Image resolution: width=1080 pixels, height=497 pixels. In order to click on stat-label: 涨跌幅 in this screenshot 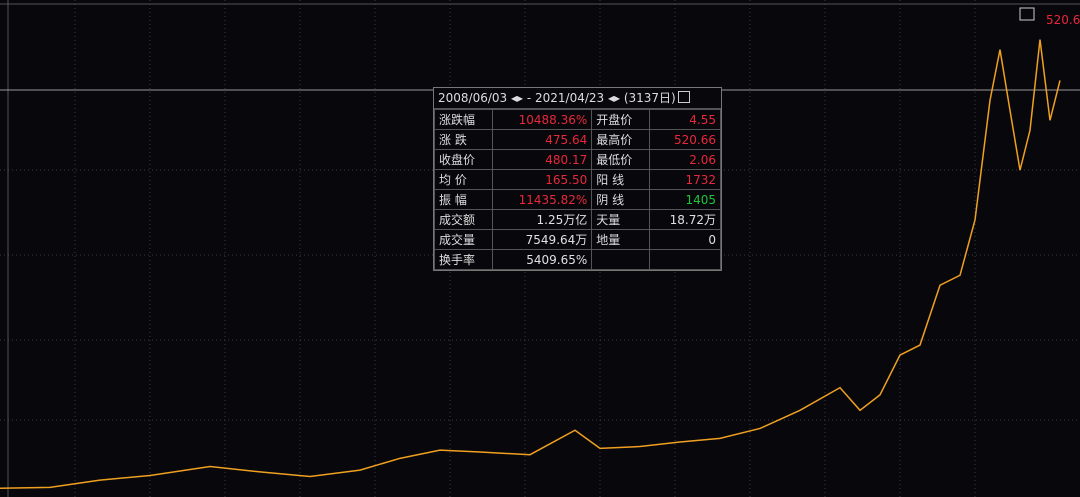, I will do `click(463, 119)`.